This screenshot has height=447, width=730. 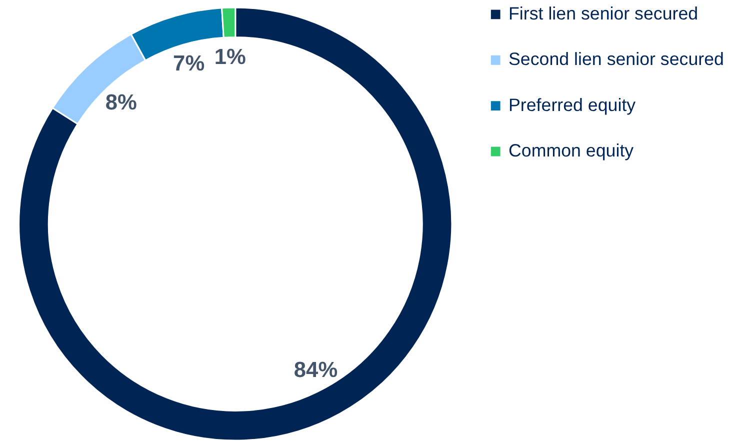 I want to click on legend-label: Preferred equity, so click(x=572, y=104).